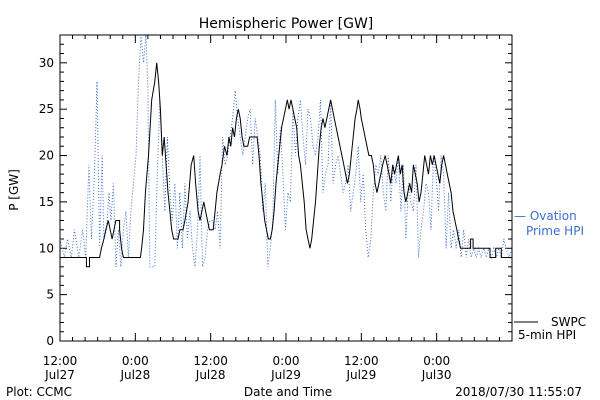  What do you see at coordinates (288, 392) in the screenshot?
I see `x-axis-label: Date and Time` at bounding box center [288, 392].